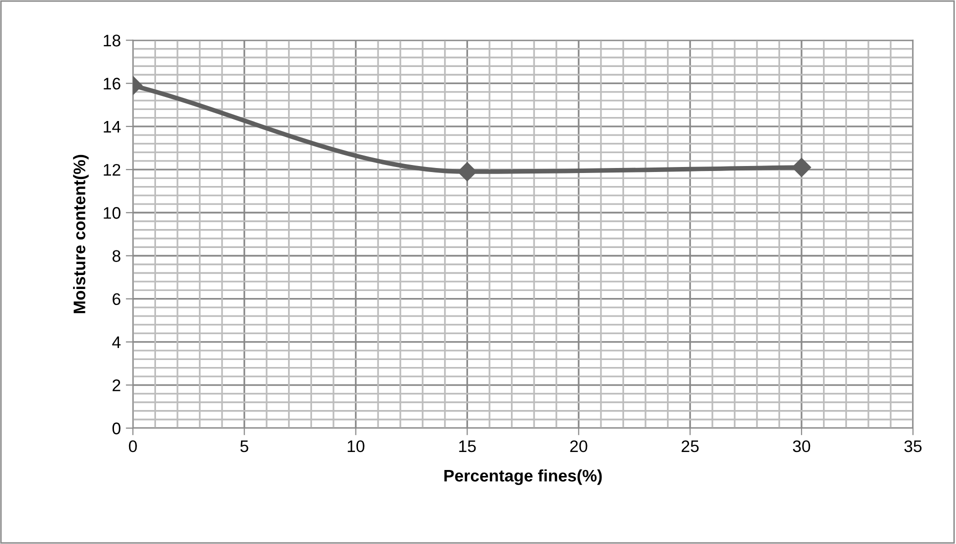 This screenshot has height=544, width=956. What do you see at coordinates (116, 385) in the screenshot?
I see `y-tick-label: 2` at bounding box center [116, 385].